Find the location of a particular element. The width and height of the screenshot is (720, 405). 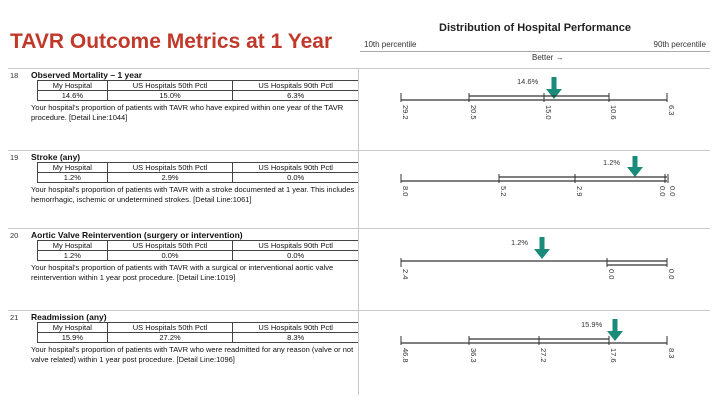

distribution-plot: 1.2% 2.4 0.0 0.0 is located at coordinates (538, 258).